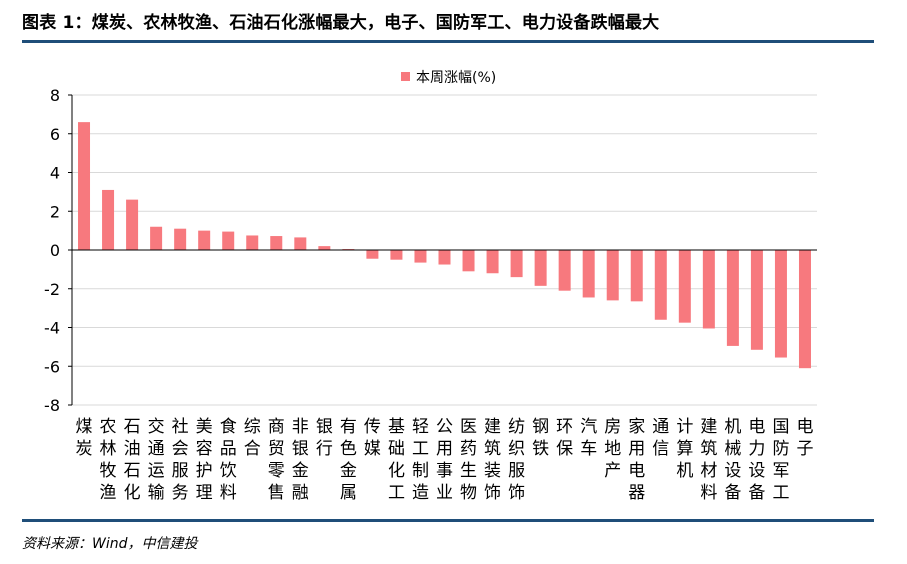 The height and width of the screenshot is (564, 907). What do you see at coordinates (732, 460) in the screenshot?
I see `x-tick-label: 机械设备` at bounding box center [732, 460].